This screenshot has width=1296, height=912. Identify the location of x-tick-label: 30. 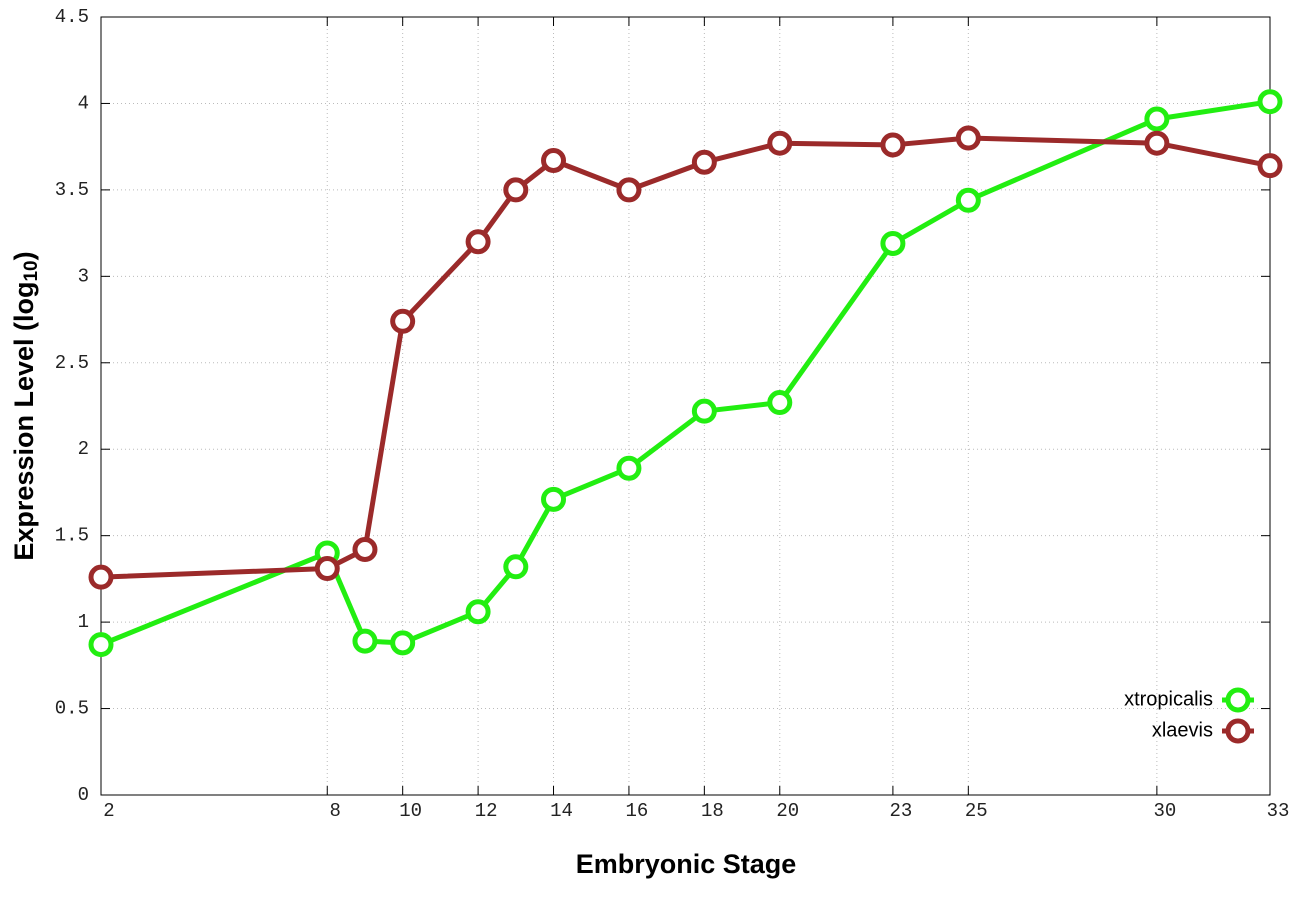
(1164, 811).